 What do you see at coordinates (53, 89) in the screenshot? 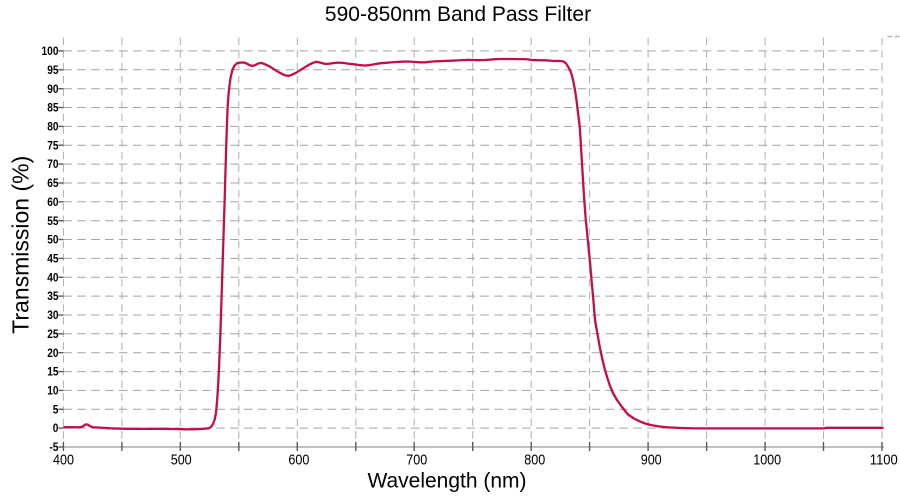
I see `svg-text: 90` at bounding box center [53, 89].